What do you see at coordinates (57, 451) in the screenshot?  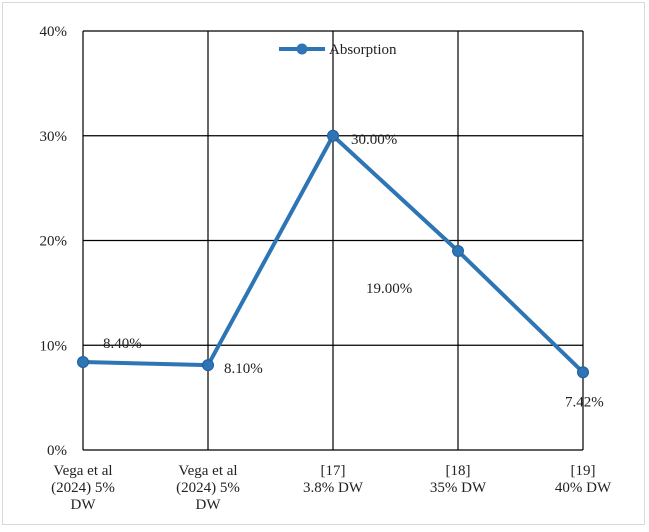 I see `y-tick-label: 0%` at bounding box center [57, 451].